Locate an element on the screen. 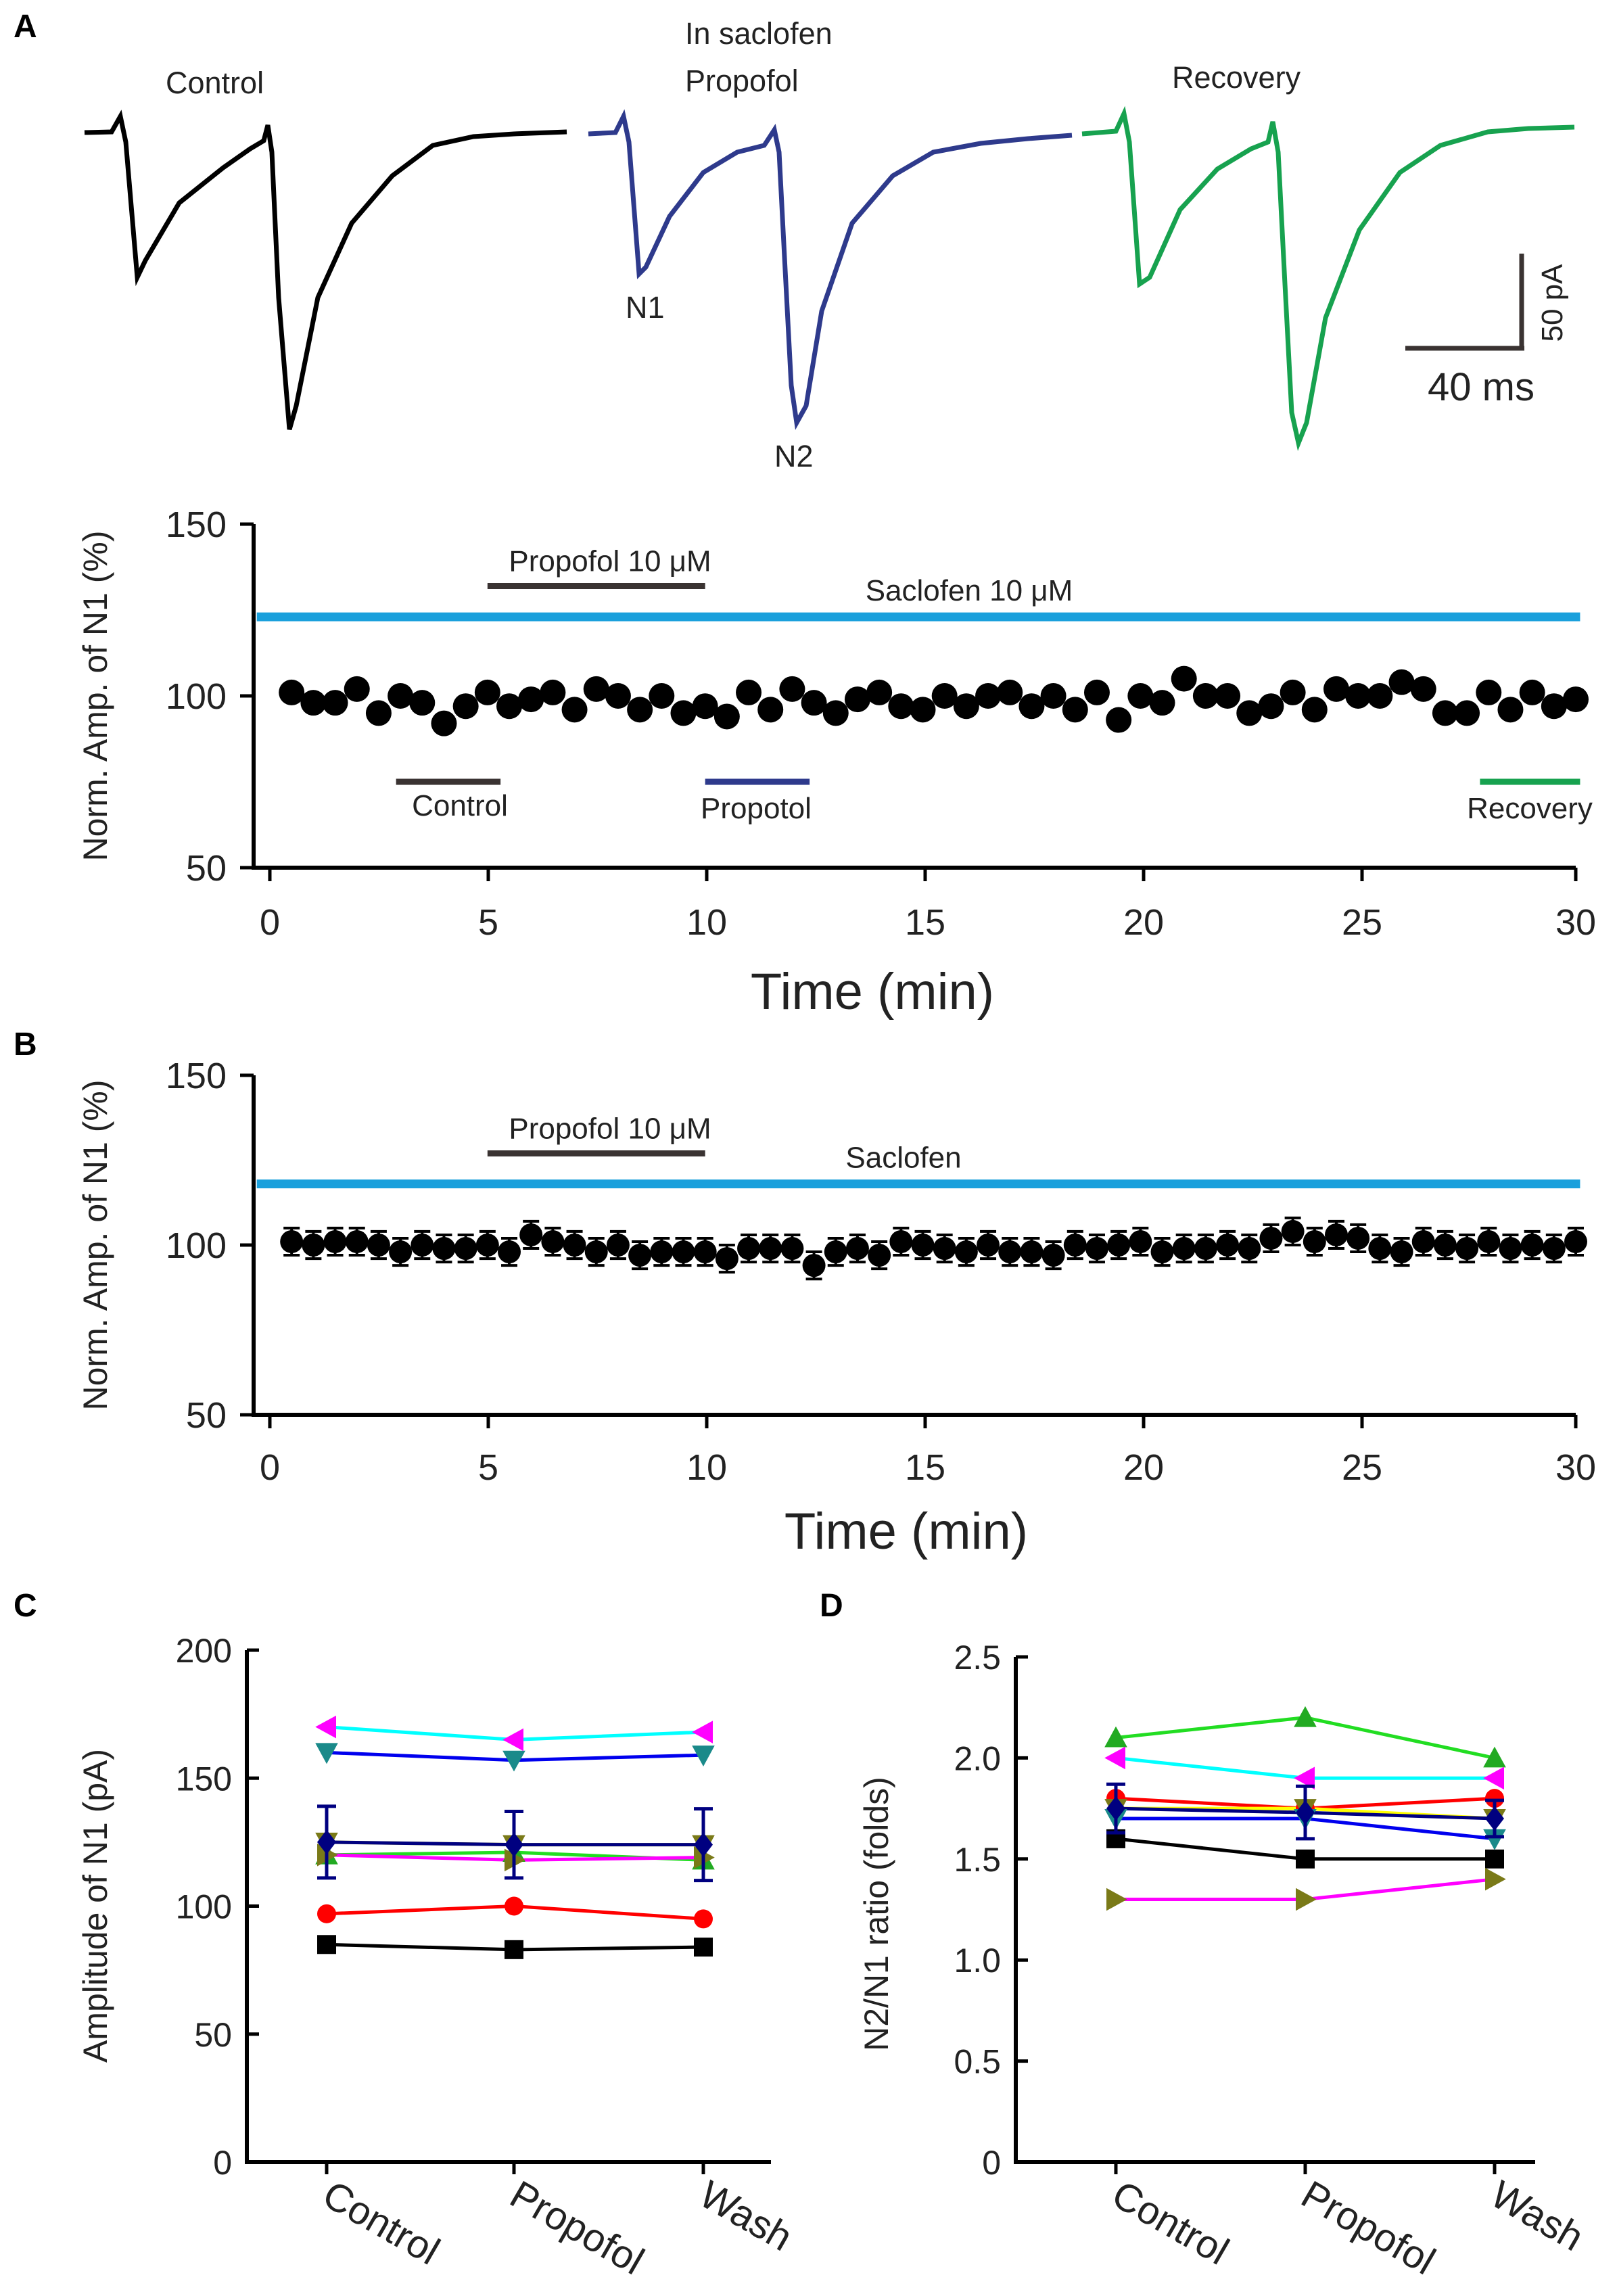  x-tick-label: 5 is located at coordinates (488, 922).